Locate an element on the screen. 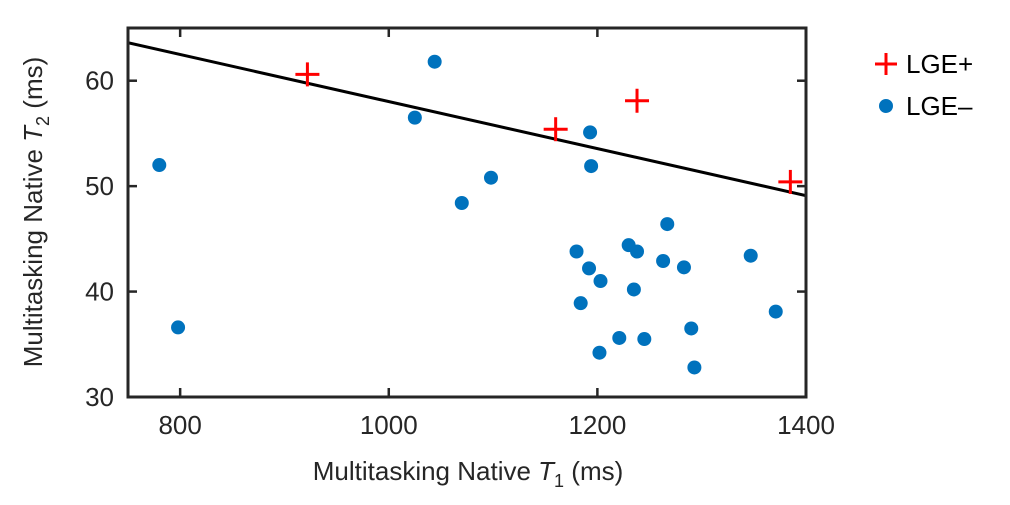  legend-label-lge-neg: LGE– is located at coordinates (939, 106).